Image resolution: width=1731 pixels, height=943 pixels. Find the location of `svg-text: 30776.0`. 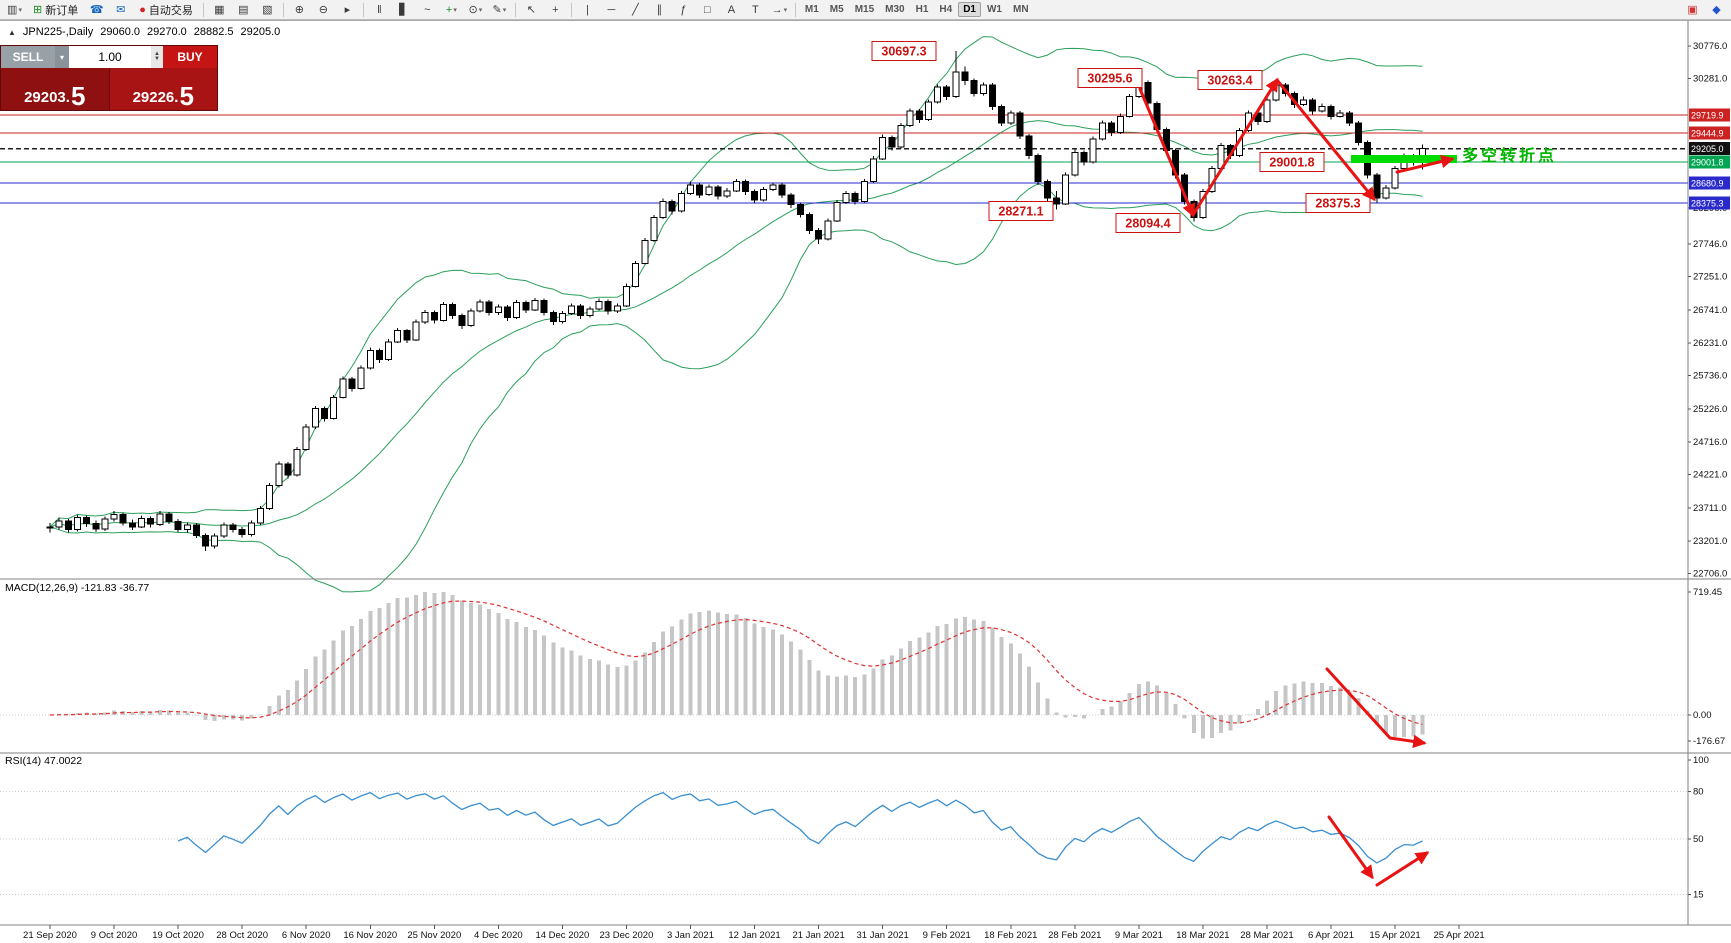

svg-text: 30776.0 is located at coordinates (1710, 46).